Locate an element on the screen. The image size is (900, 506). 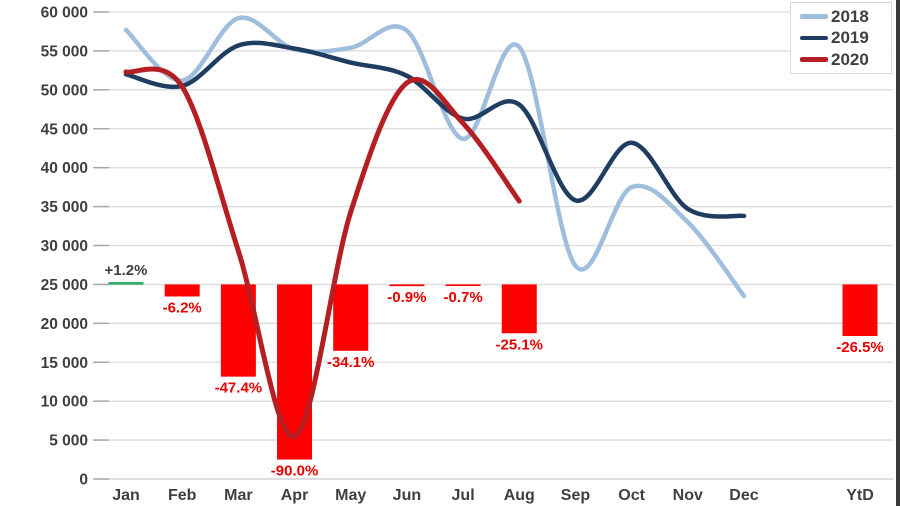
y-axis-label: 40 000 is located at coordinates (64, 168).